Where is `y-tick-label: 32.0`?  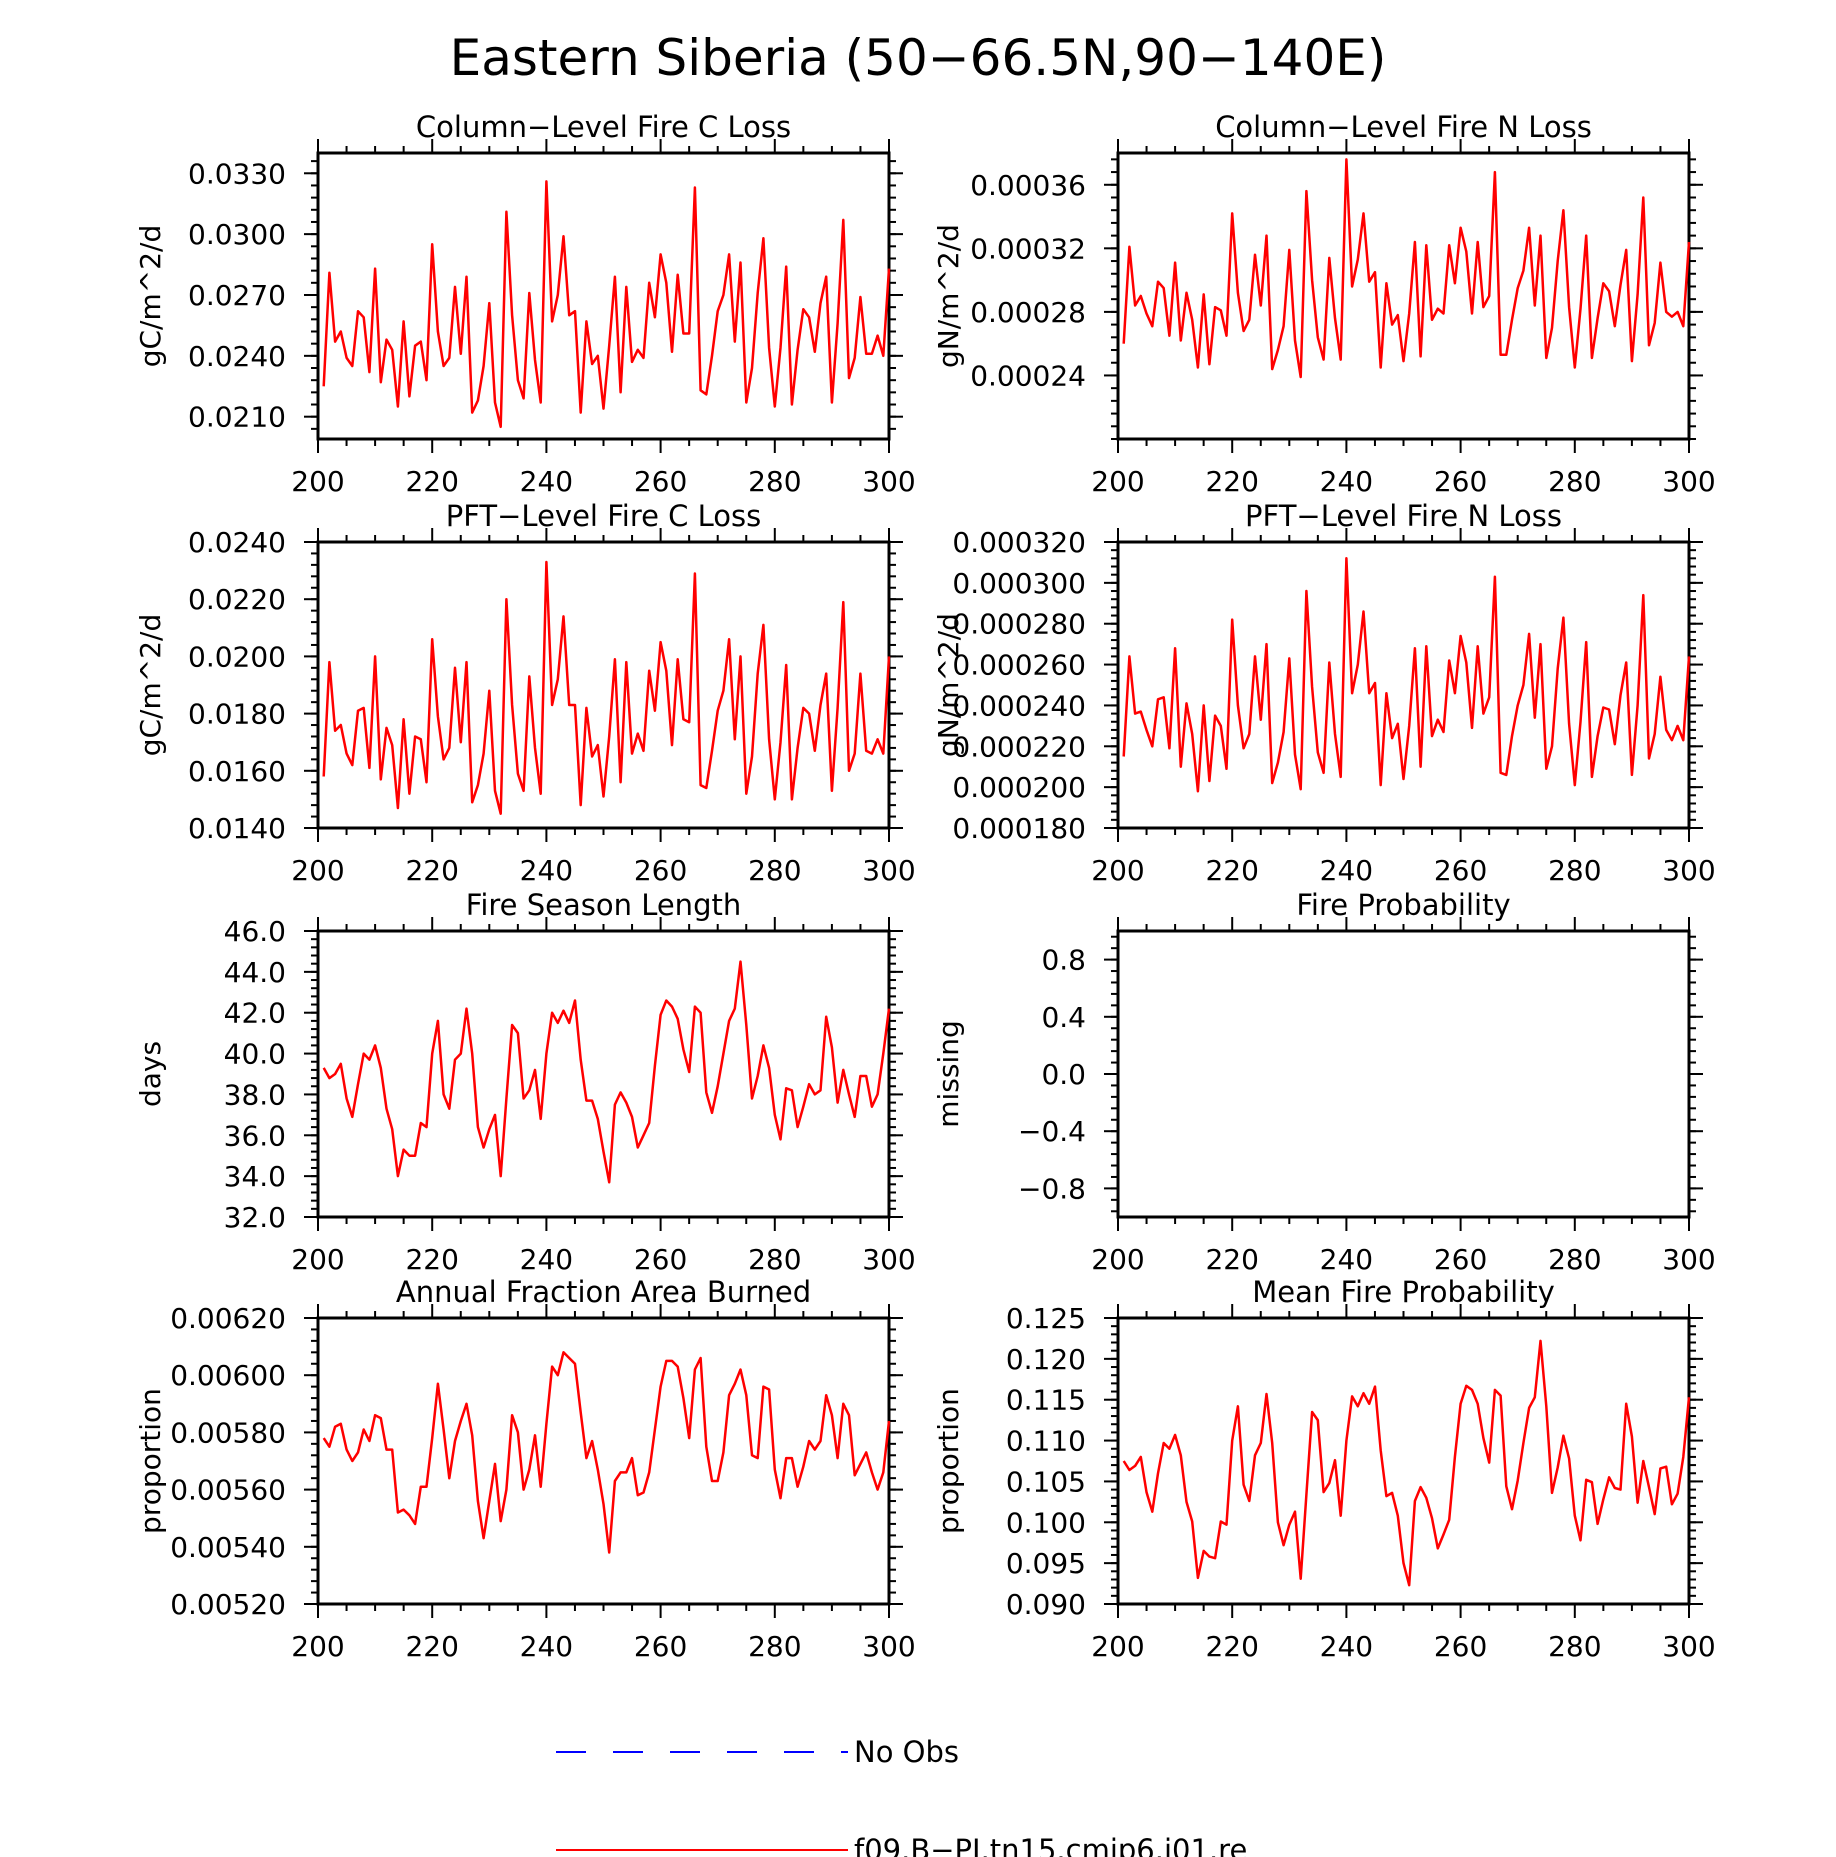
y-tick-label: 32.0 is located at coordinates (255, 1217).